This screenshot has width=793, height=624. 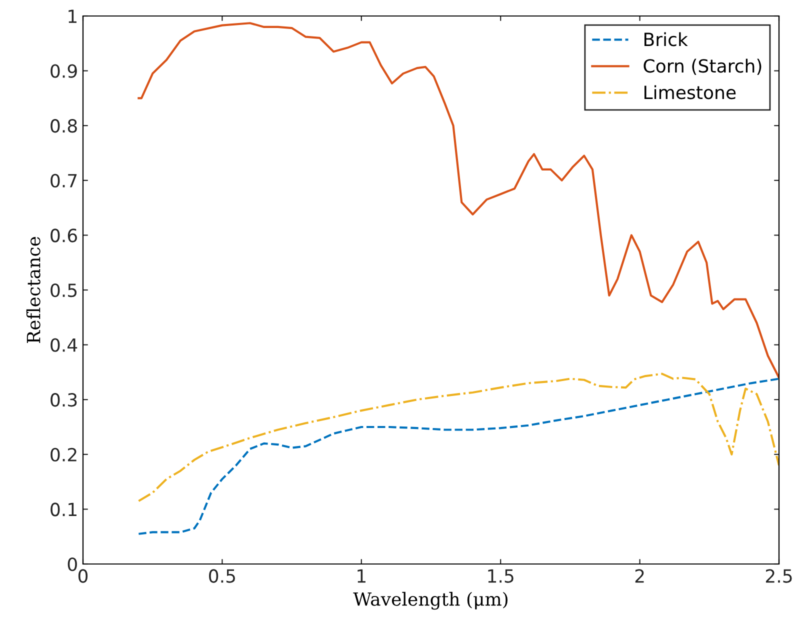 What do you see at coordinates (63, 455) in the screenshot?
I see `y-tick-label: 0.2` at bounding box center [63, 455].